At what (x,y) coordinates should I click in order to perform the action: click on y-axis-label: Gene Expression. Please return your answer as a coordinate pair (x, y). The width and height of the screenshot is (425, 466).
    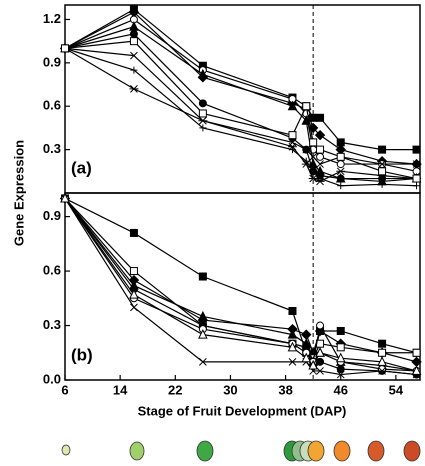
    Looking at the image, I should click on (18, 193).